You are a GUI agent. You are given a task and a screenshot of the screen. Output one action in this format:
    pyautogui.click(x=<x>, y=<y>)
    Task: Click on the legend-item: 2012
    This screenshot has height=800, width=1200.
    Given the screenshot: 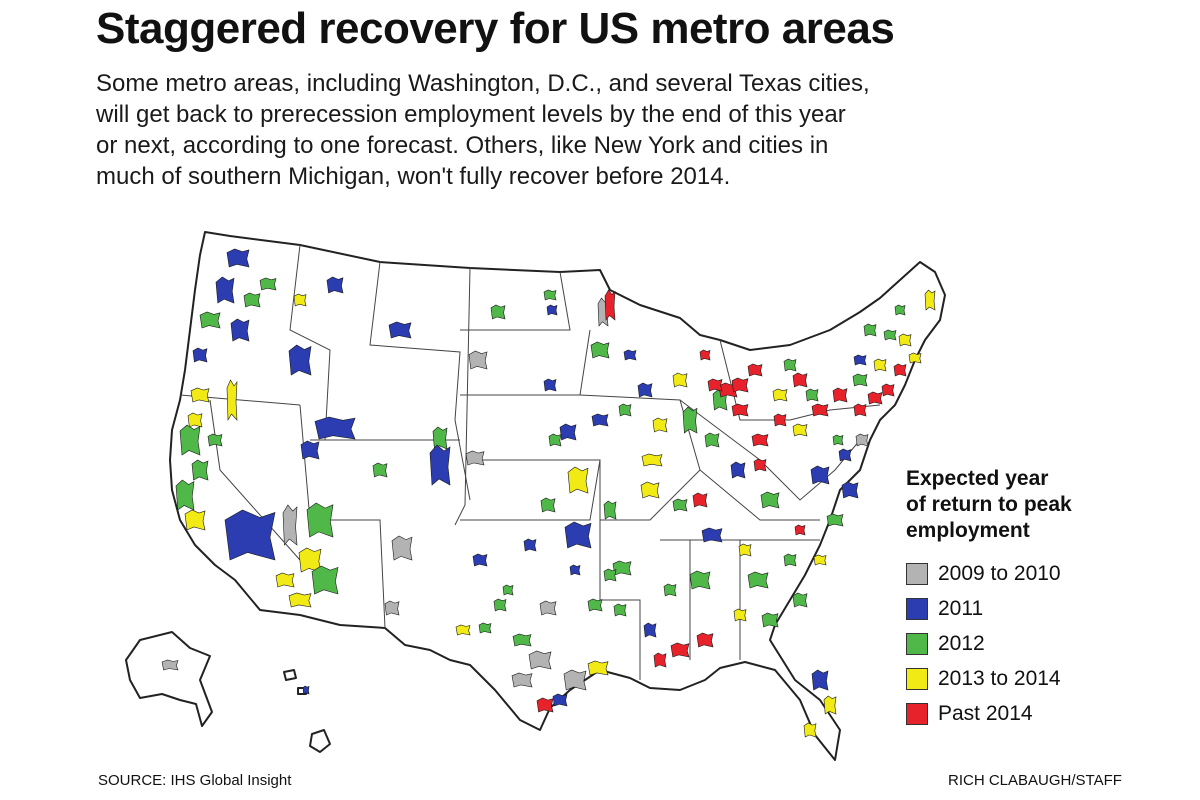 What is the action you would take?
    pyautogui.click(x=989, y=643)
    